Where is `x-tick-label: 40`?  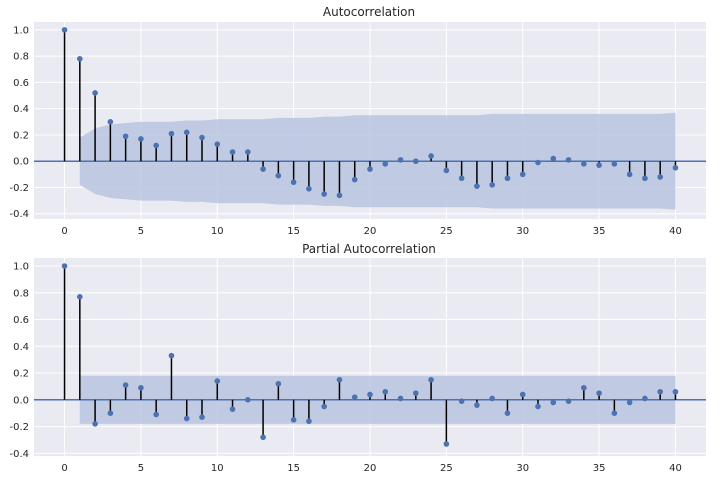
x-tick-label: 40 is located at coordinates (675, 468).